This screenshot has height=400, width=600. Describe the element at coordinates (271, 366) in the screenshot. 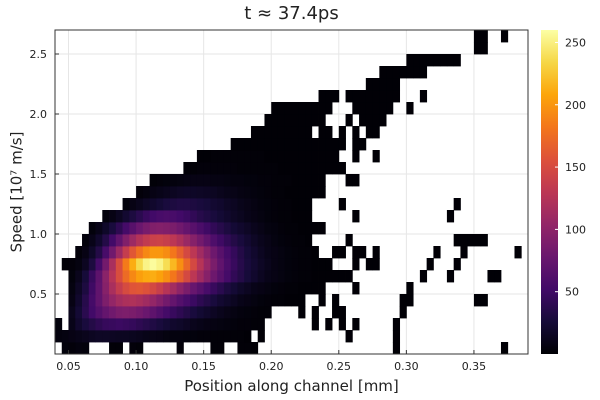

I see `x-tick-label: 0.20` at that location.